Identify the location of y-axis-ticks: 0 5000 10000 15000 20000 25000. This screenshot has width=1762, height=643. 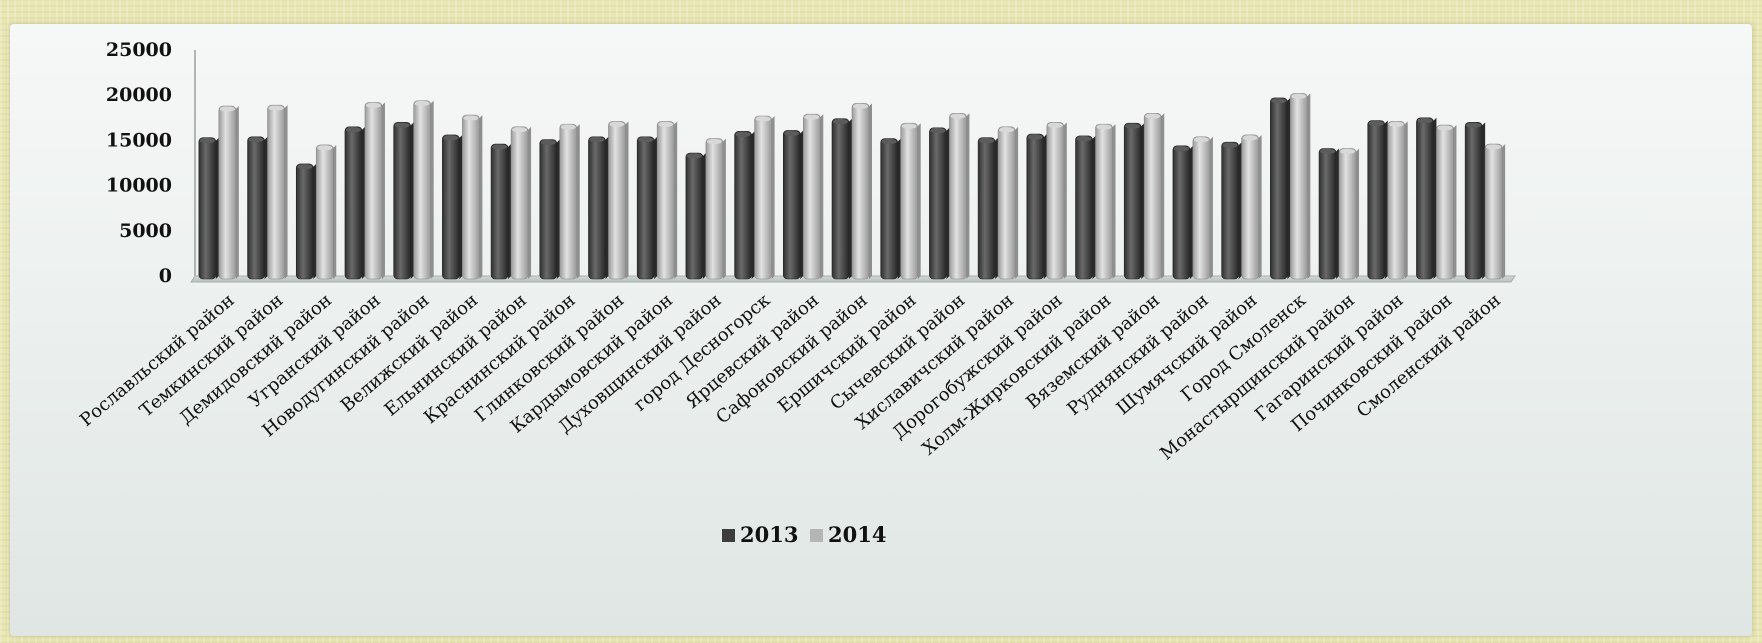
(139, 163).